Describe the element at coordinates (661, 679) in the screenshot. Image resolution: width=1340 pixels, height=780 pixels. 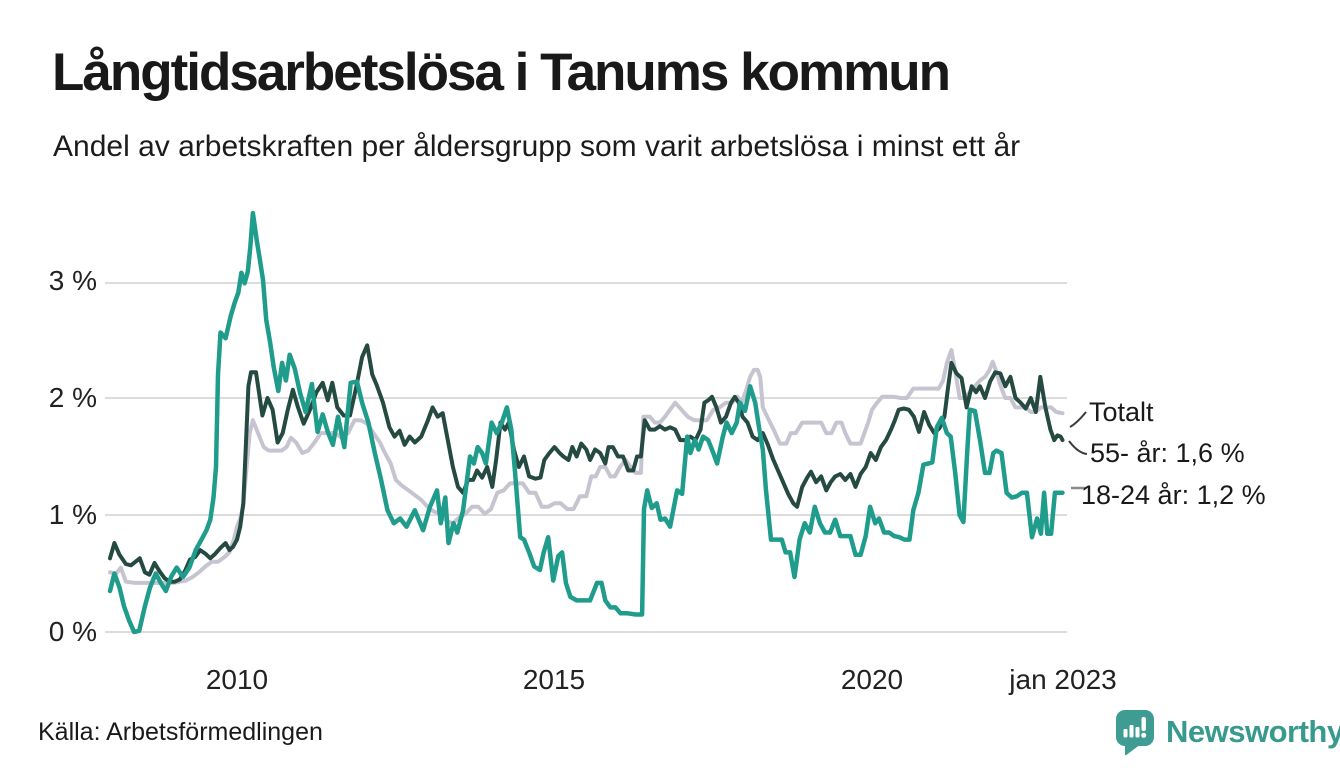
I see `x-axis-labels: 2010 2015 2020 jan 2023` at that location.